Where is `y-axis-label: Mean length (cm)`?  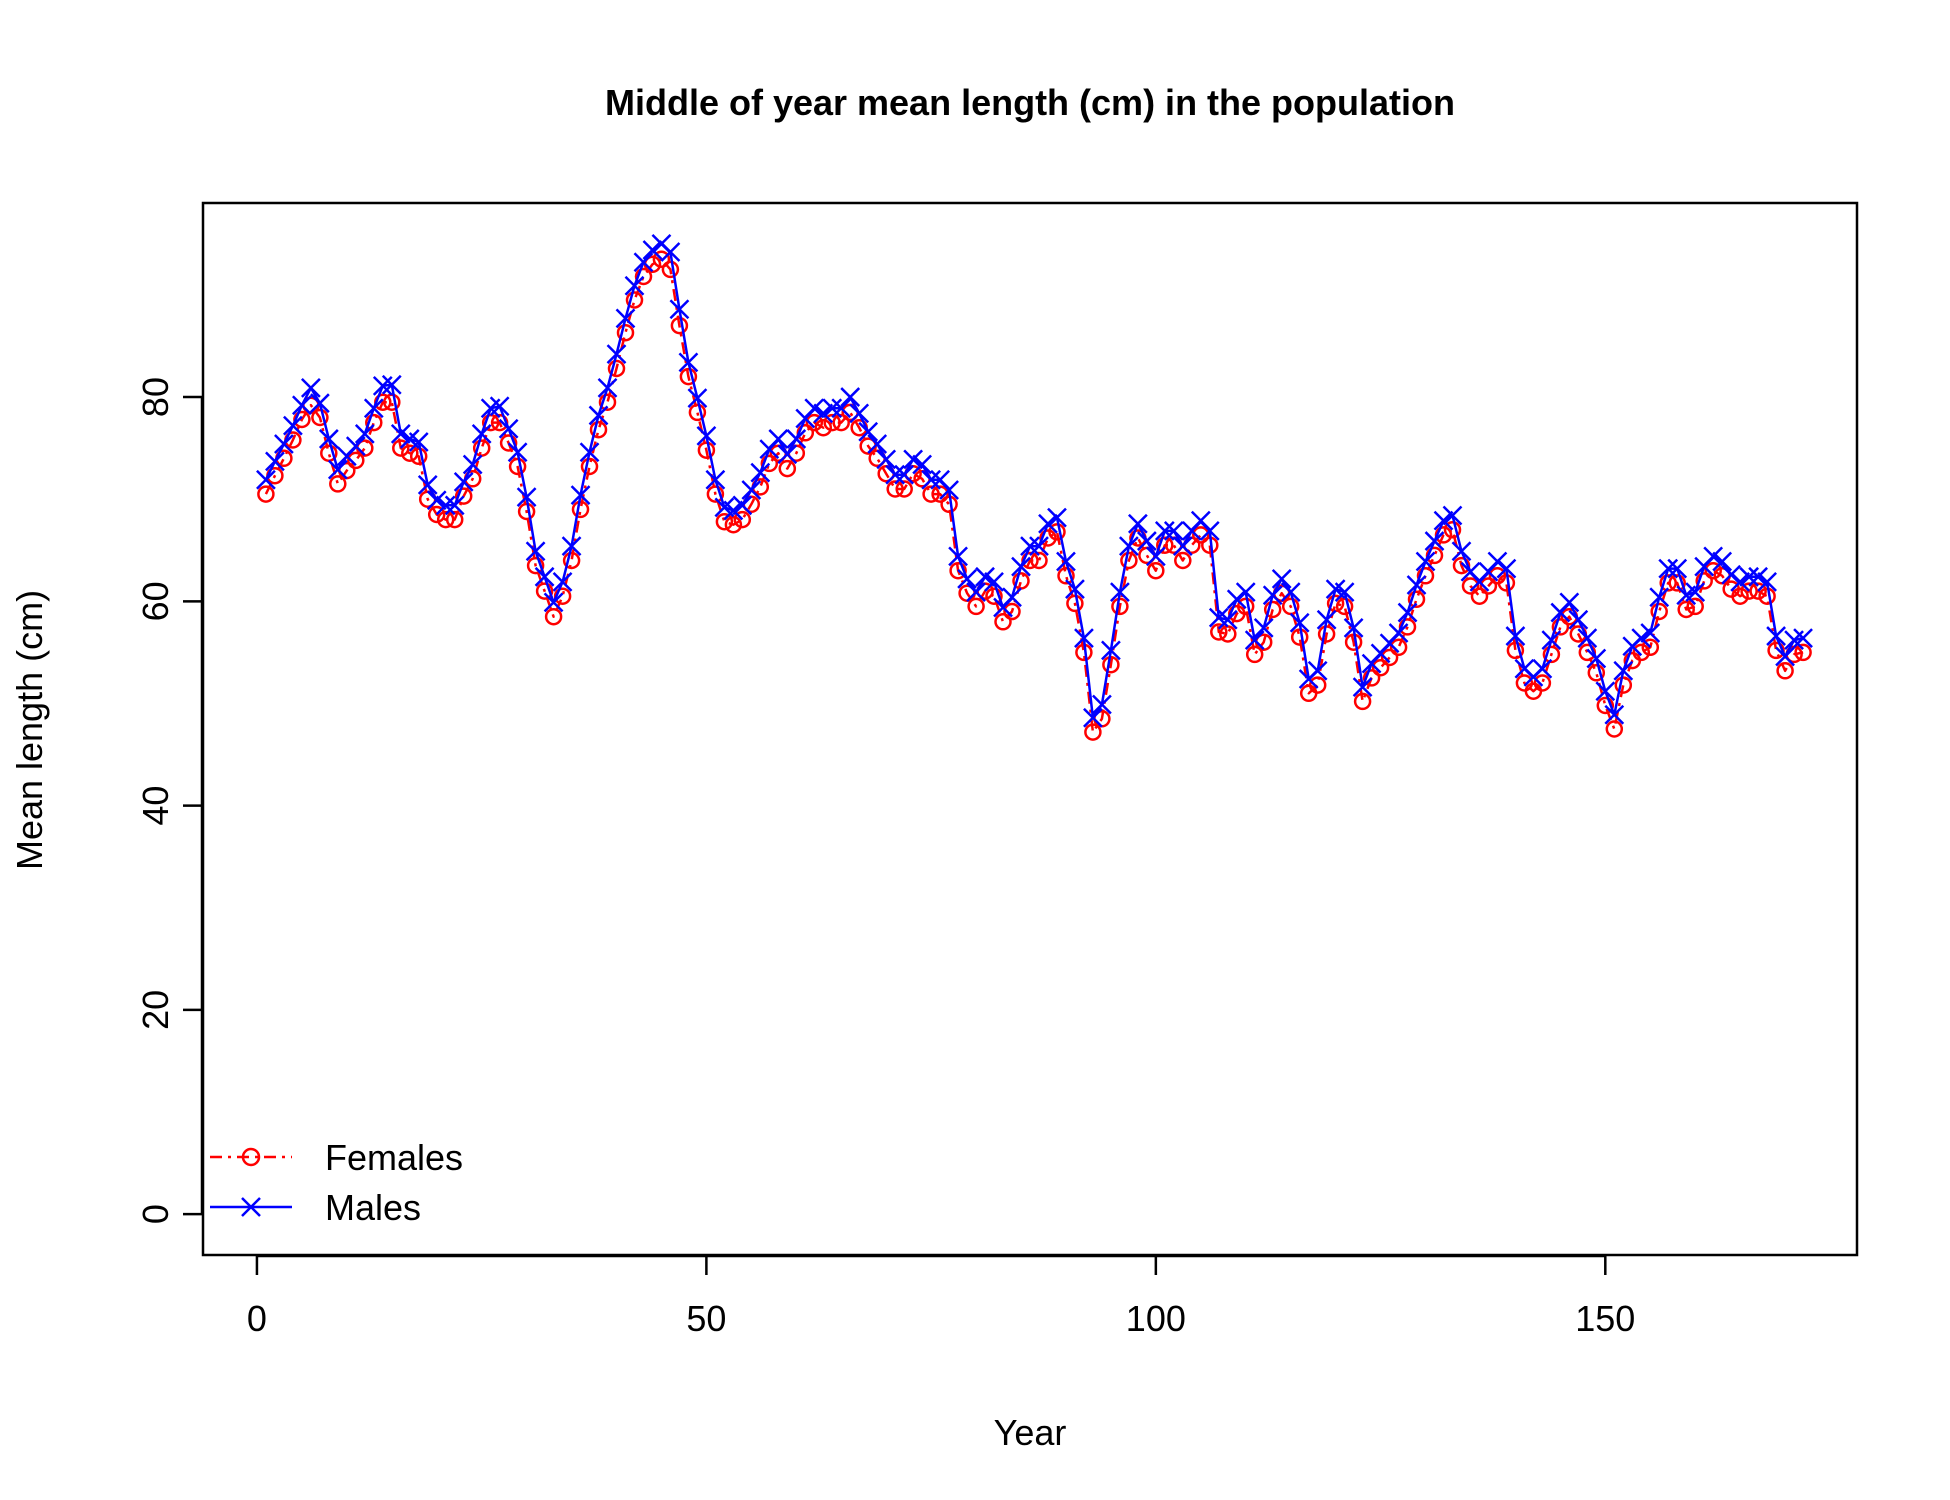
y-axis-label: Mean length (cm) is located at coordinates (29, 730).